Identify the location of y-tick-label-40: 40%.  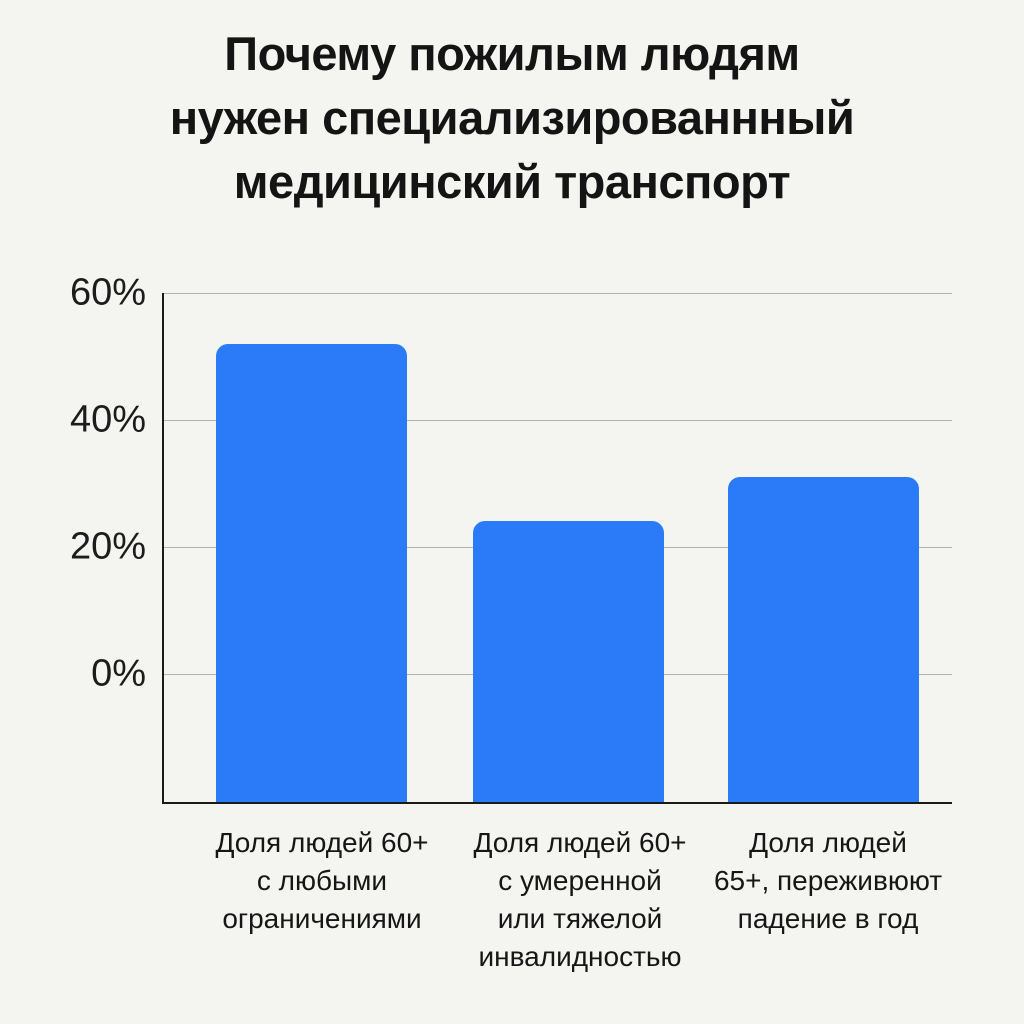
(107, 419).